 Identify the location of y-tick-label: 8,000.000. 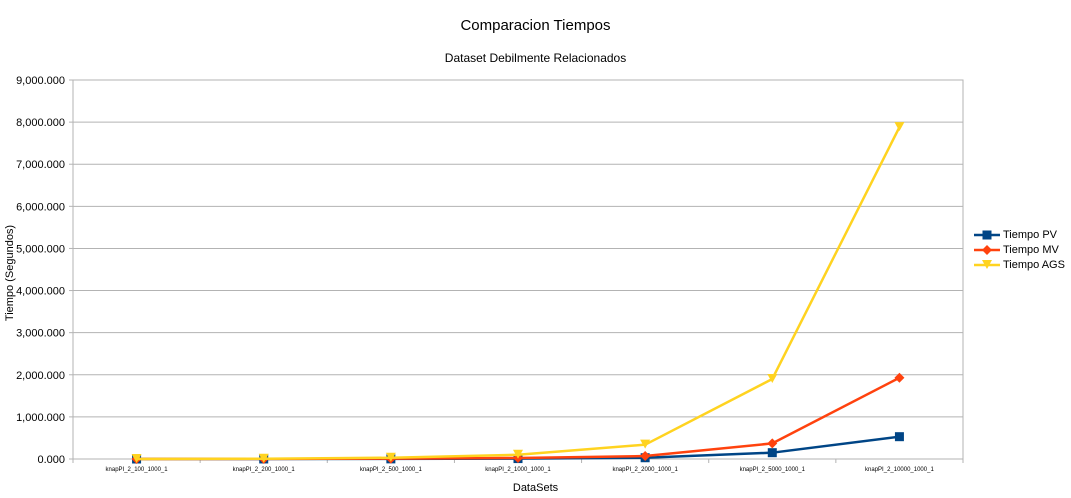
(40, 123).